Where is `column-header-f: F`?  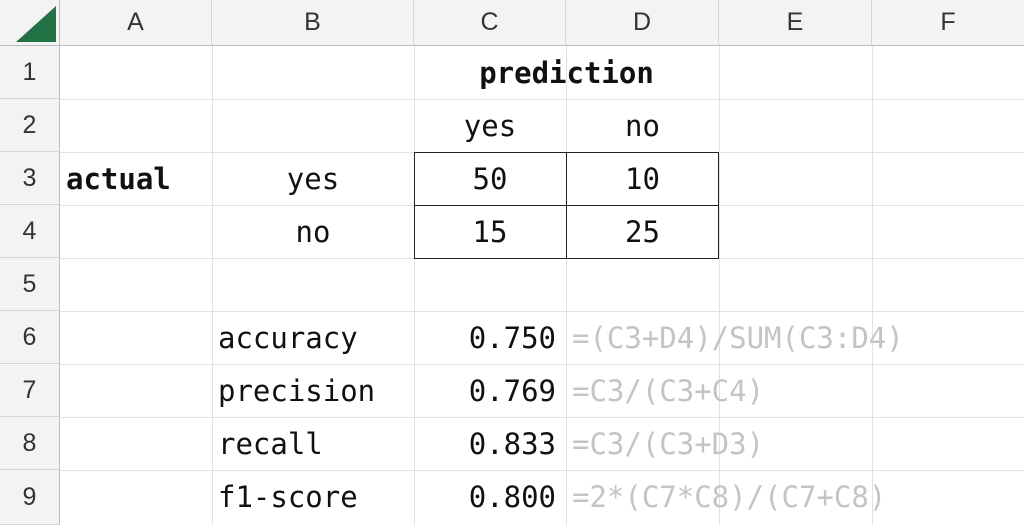 column-header-f: F is located at coordinates (948, 23).